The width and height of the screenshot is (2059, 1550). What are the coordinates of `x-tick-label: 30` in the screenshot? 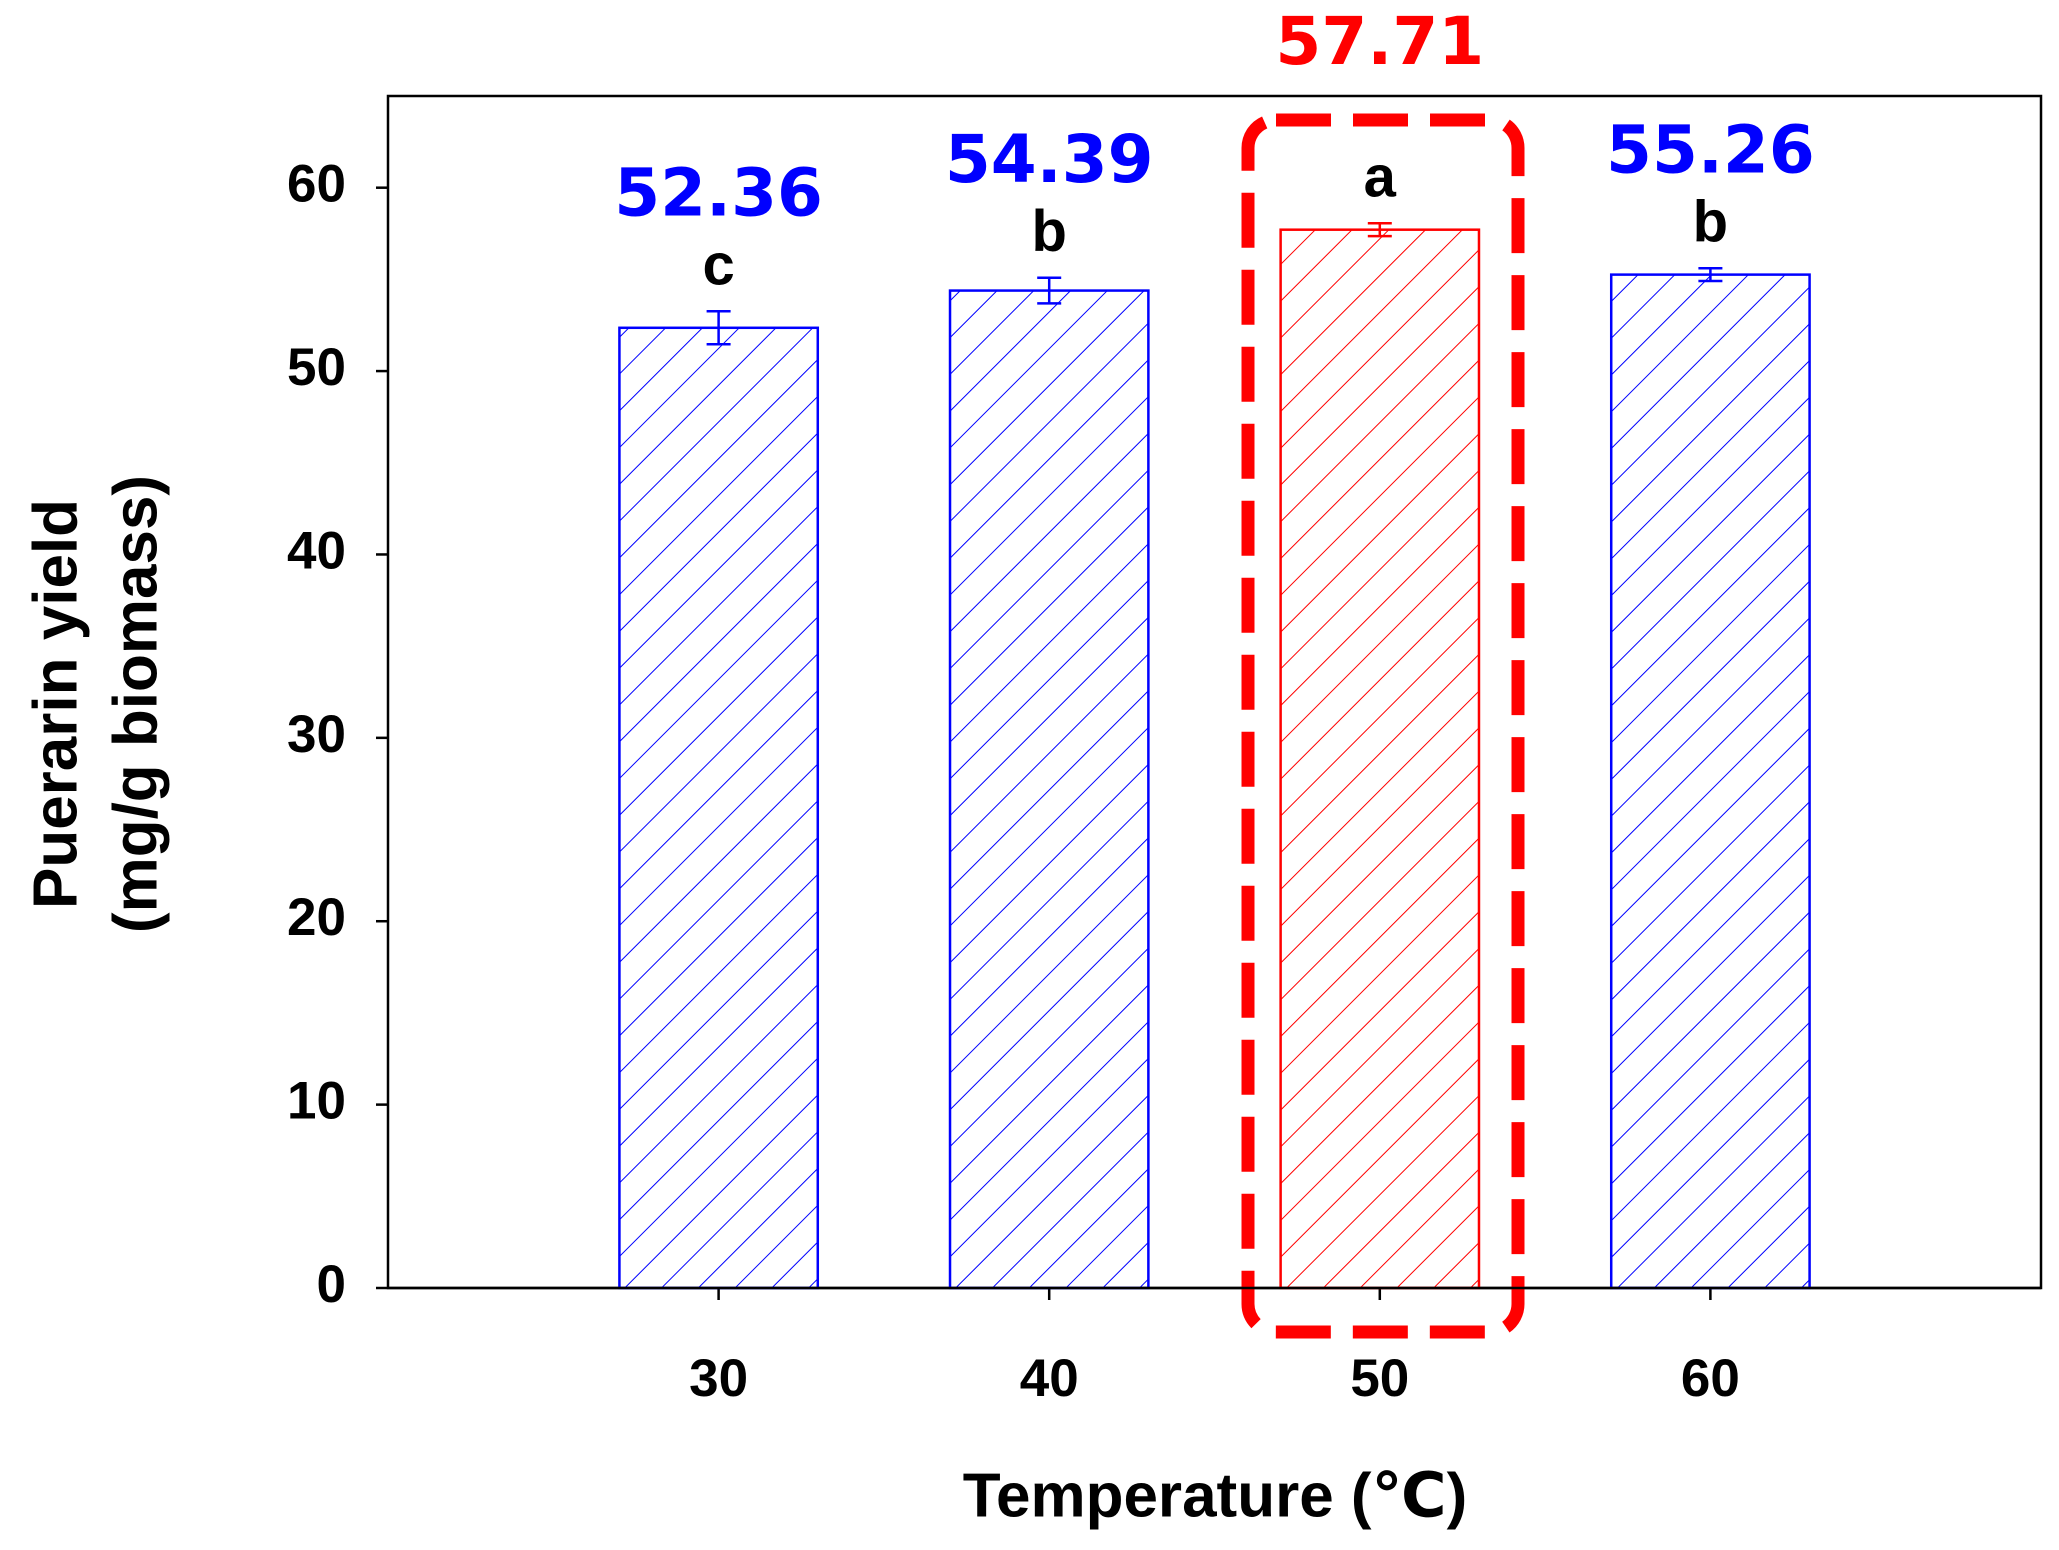 It's located at (718, 1378).